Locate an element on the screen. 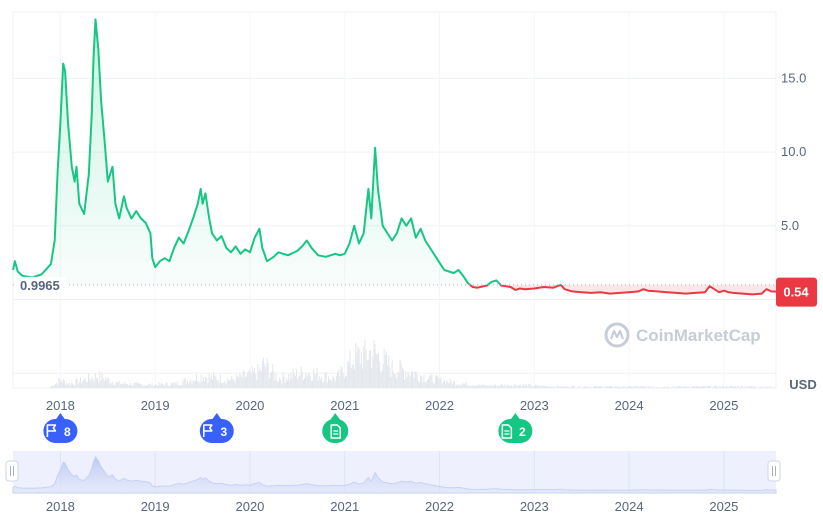 The image size is (823, 519). current-price-tag: 0.54 is located at coordinates (796, 292).